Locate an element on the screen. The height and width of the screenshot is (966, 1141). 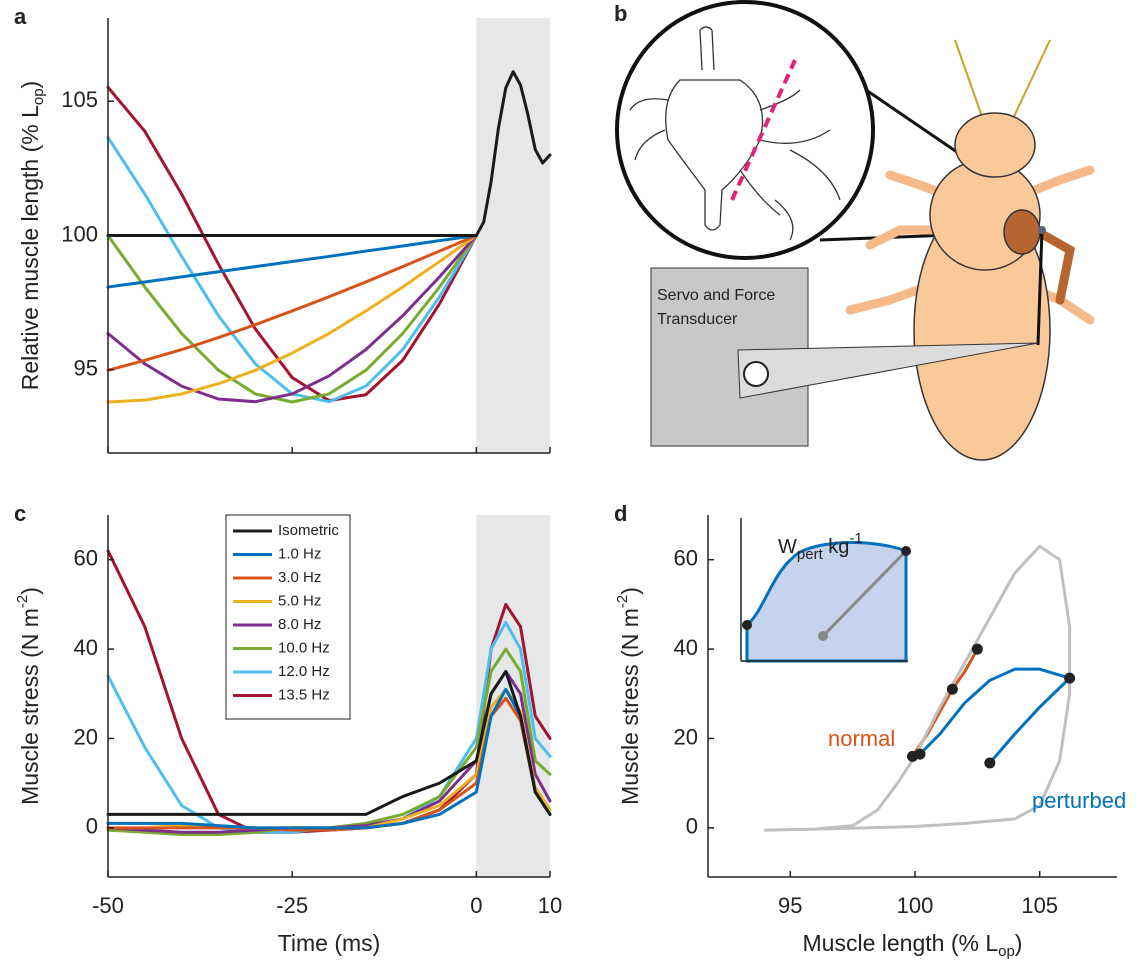
axis-label: Relative muscle length (% Lop) is located at coordinates (32, 235).